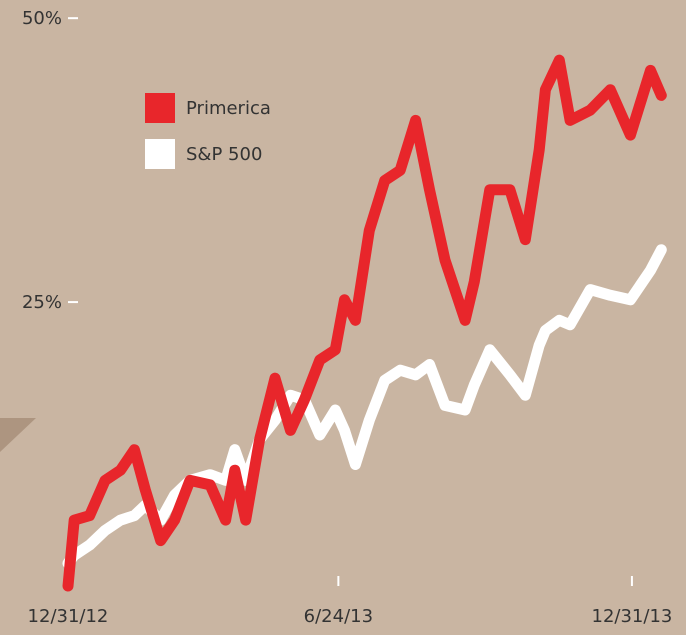  What do you see at coordinates (68, 616) in the screenshot?
I see `x-tick-label: 12/31/12` at bounding box center [68, 616].